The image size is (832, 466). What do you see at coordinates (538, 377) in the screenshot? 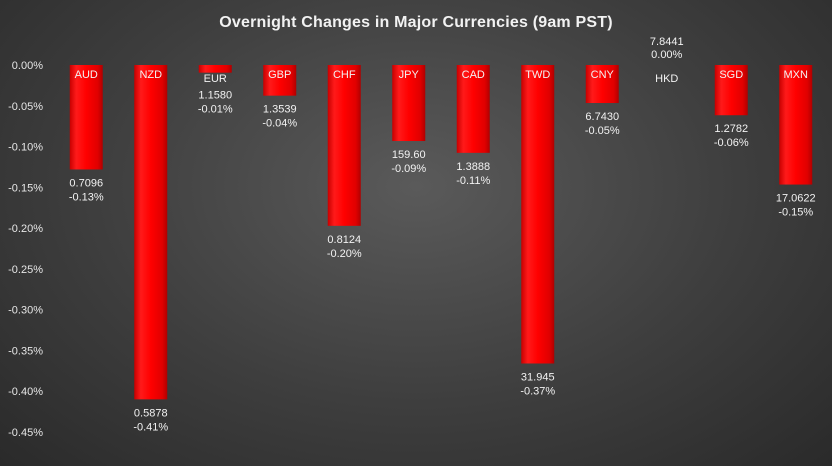
I see `rate-label: 31.945` at bounding box center [538, 377].